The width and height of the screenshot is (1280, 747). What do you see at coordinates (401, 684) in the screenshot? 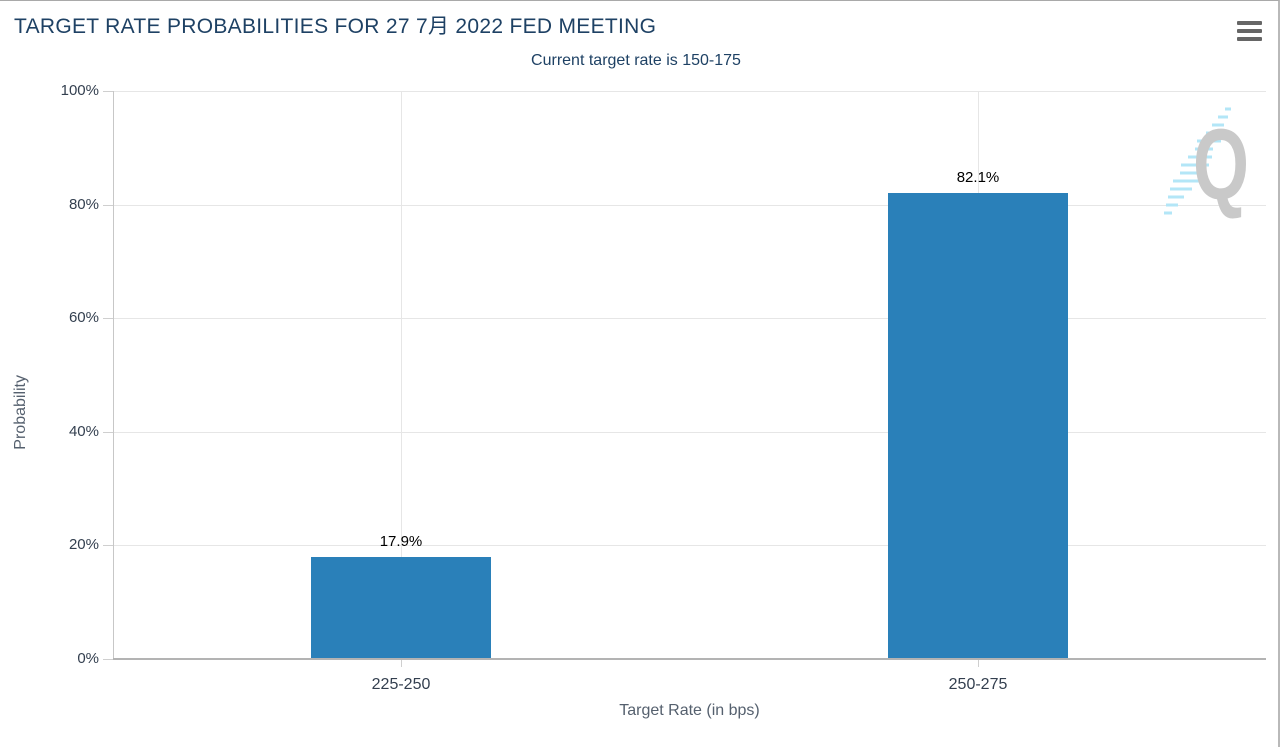
I see `x-tick-label: 225-250` at bounding box center [401, 684].